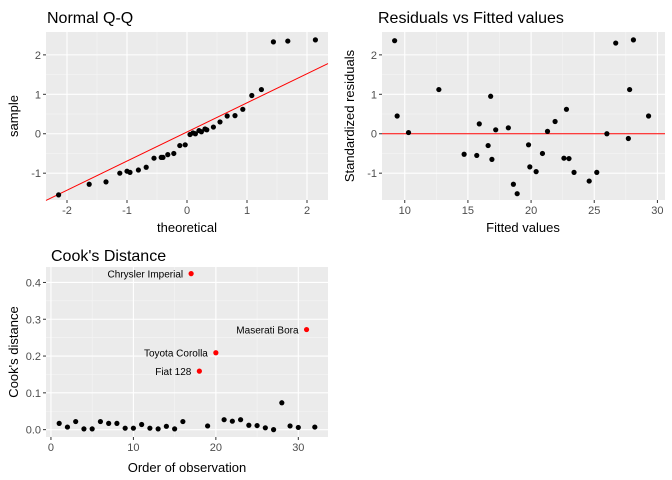  What do you see at coordinates (374, 135) in the screenshot?
I see `residuals-ytick-label: 0` at bounding box center [374, 135].